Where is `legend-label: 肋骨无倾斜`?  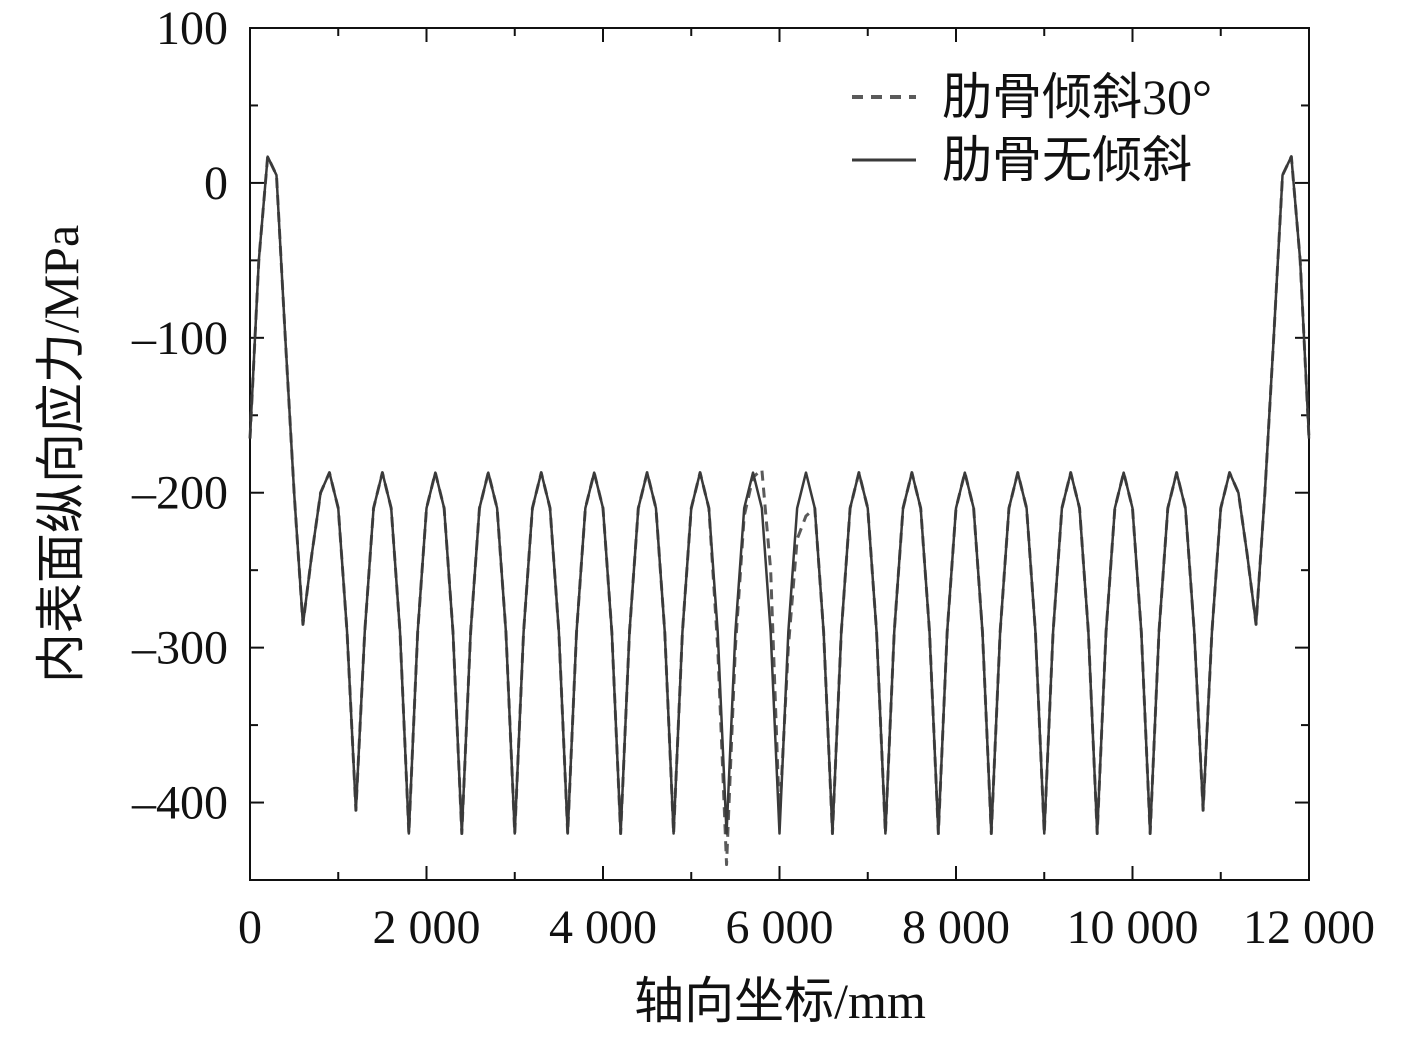 legend-label: 肋骨无倾斜 is located at coordinates (1067, 160).